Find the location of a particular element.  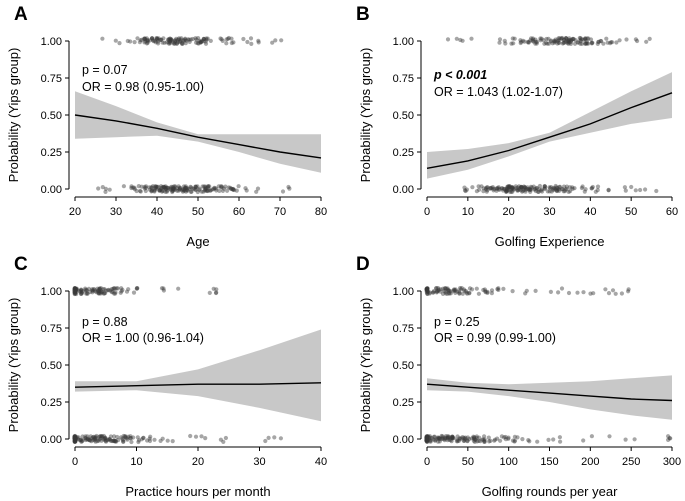

panel-letter: A is located at coordinates (21, 14).